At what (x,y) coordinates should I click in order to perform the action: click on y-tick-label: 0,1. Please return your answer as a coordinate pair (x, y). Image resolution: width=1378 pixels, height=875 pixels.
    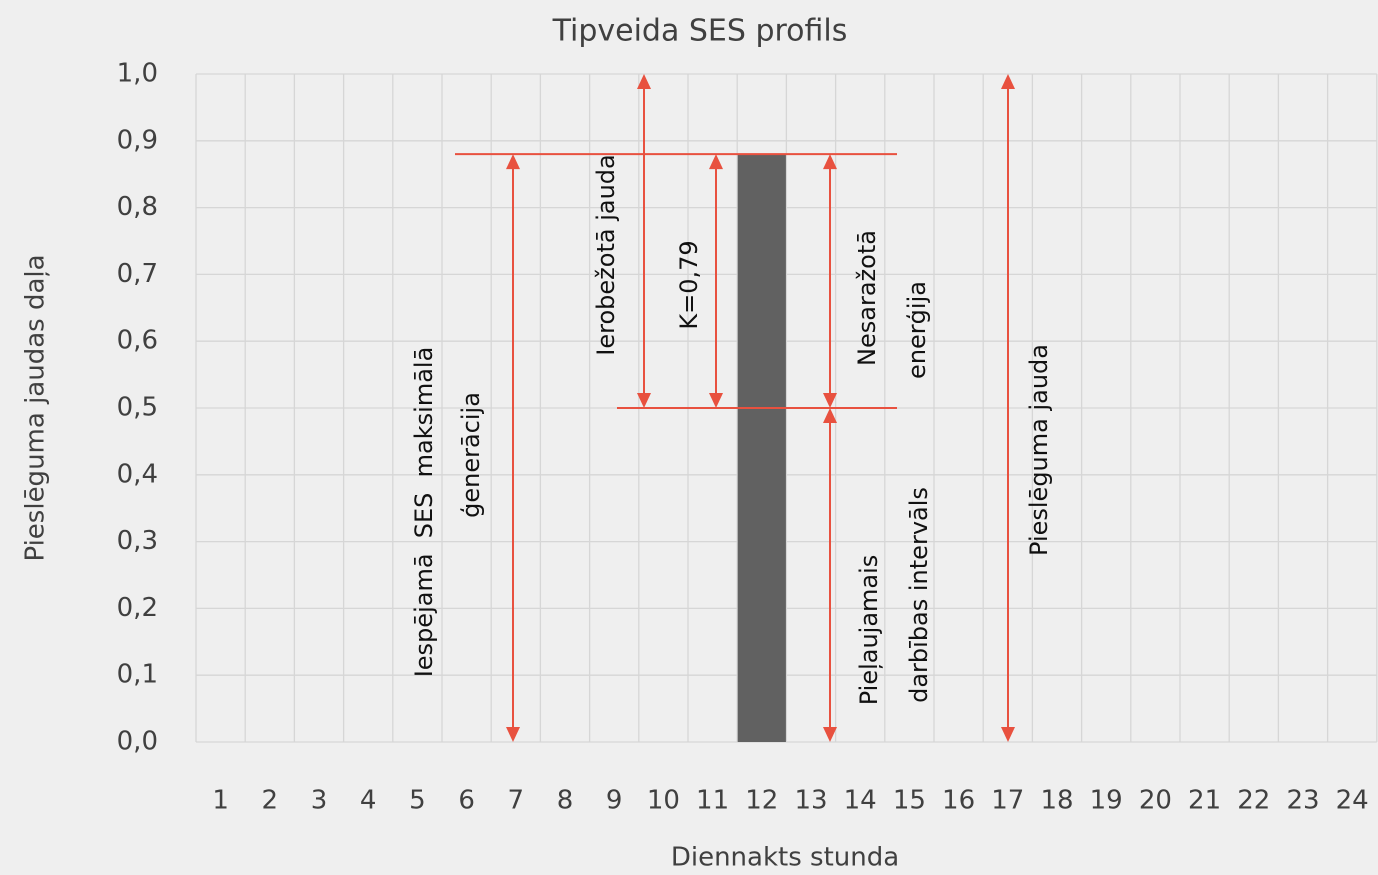
    Looking at the image, I should click on (137, 675).